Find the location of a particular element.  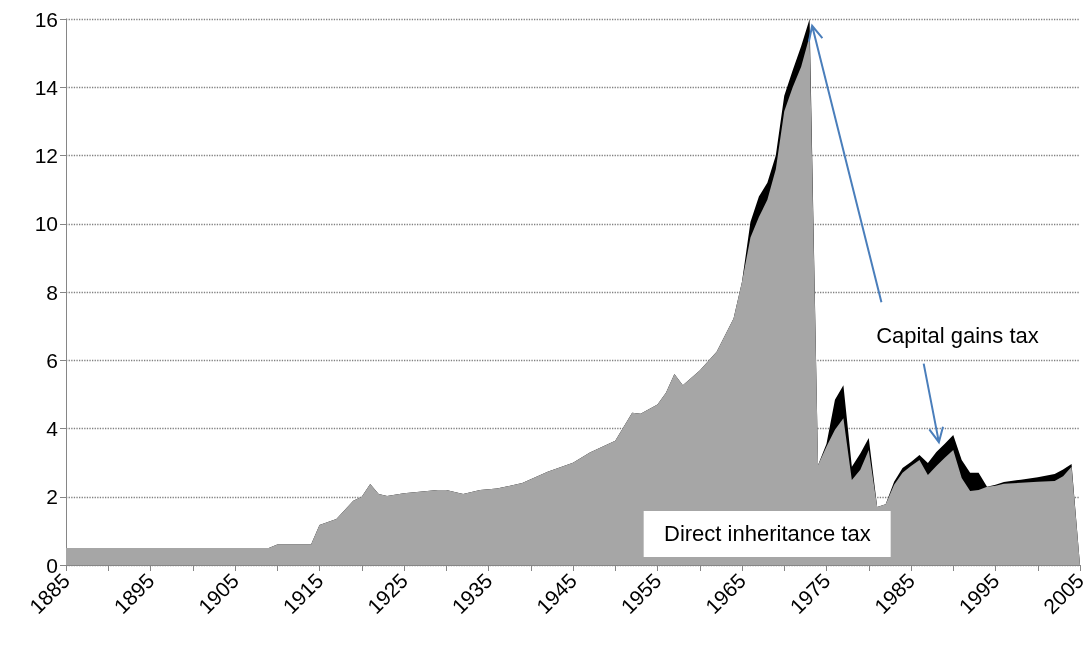

y-tick-label: 2 is located at coordinates (52, 497).